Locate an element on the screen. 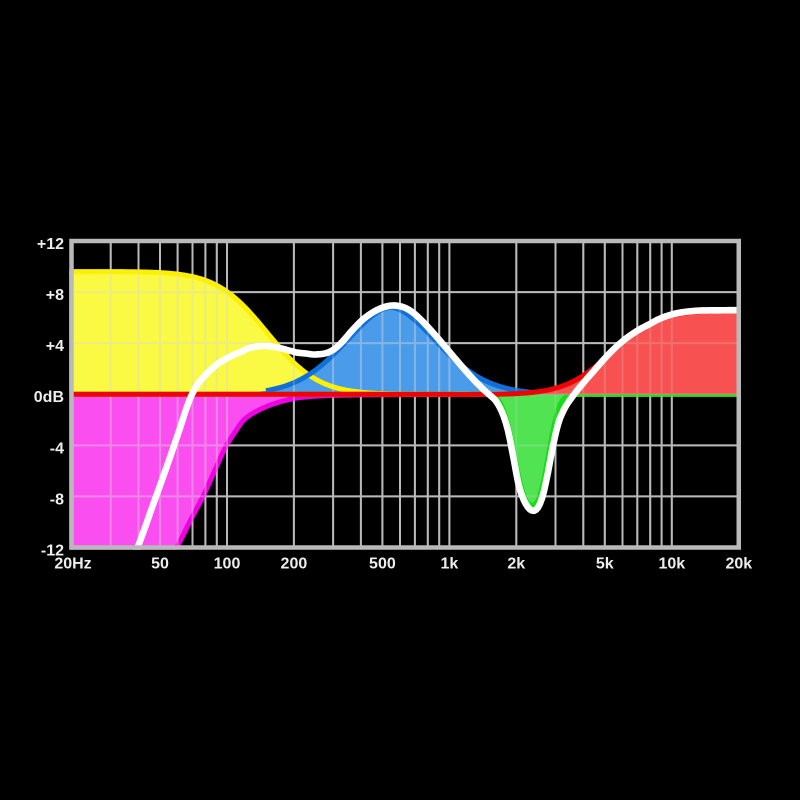 Image resolution: width=800 pixels, height=800 pixels. svg-text: +12 is located at coordinates (50, 244).